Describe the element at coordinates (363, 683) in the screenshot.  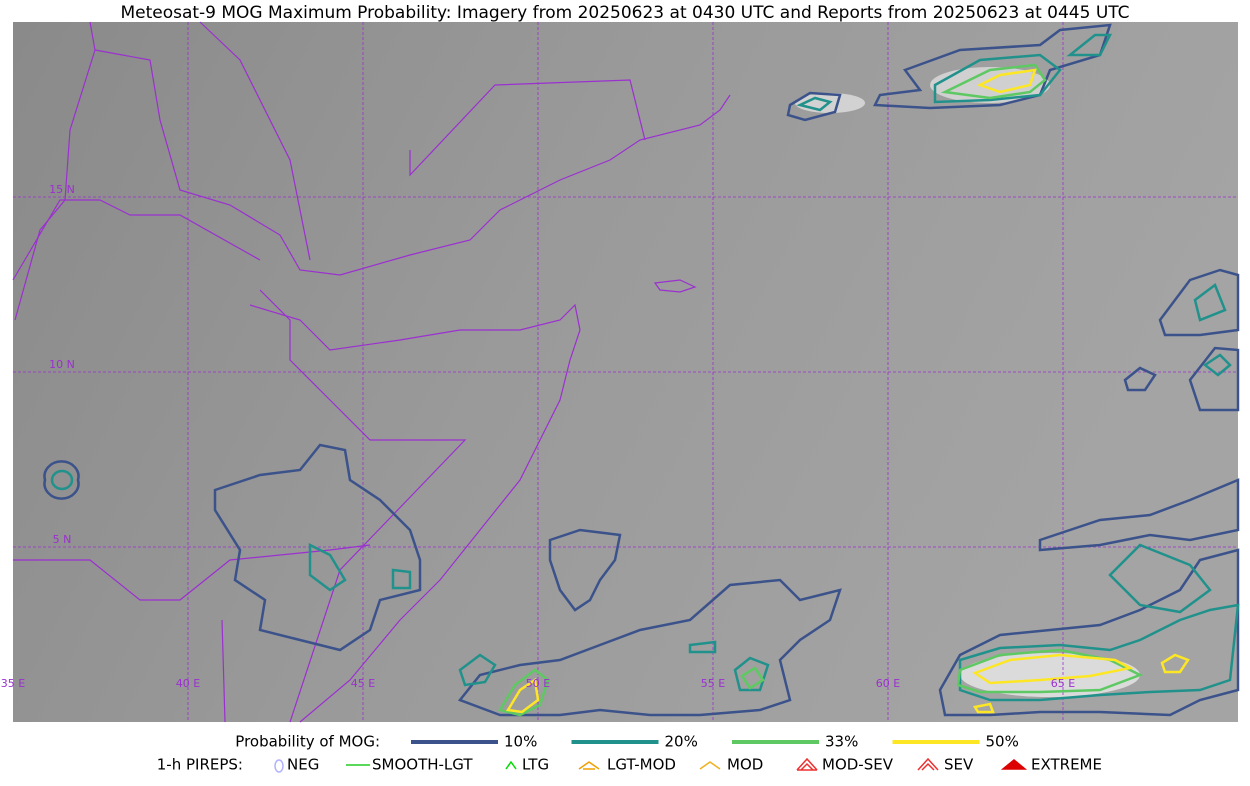
I see `lon-label: 45 E` at that location.